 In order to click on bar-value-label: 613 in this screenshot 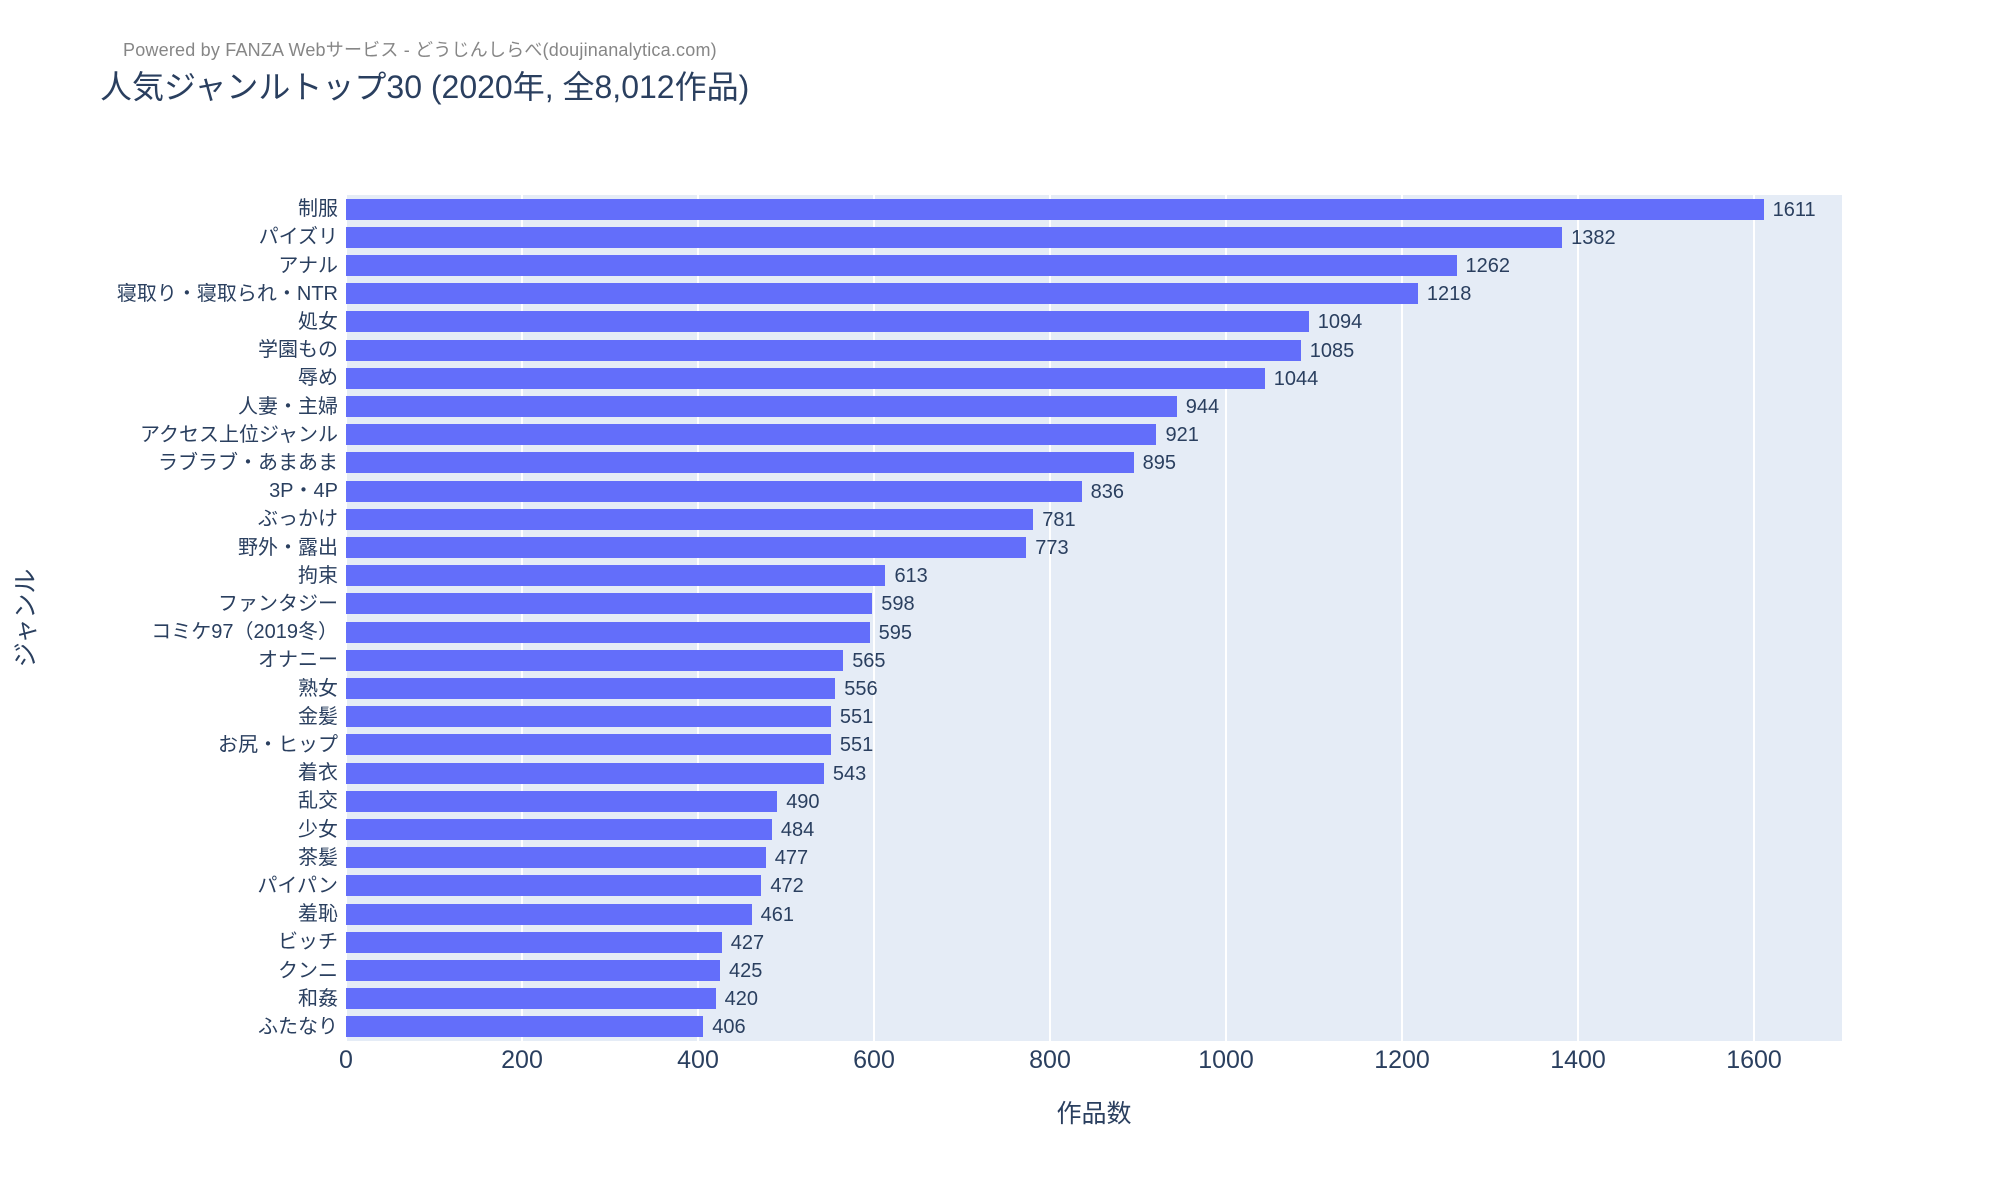, I will do `click(911, 576)`.